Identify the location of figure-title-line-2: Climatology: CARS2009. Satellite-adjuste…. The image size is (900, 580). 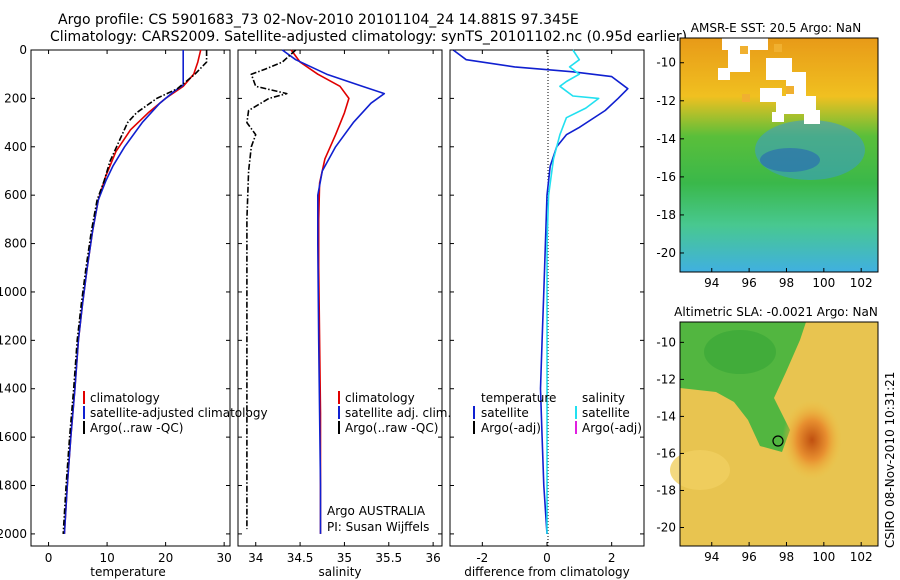
(369, 37).